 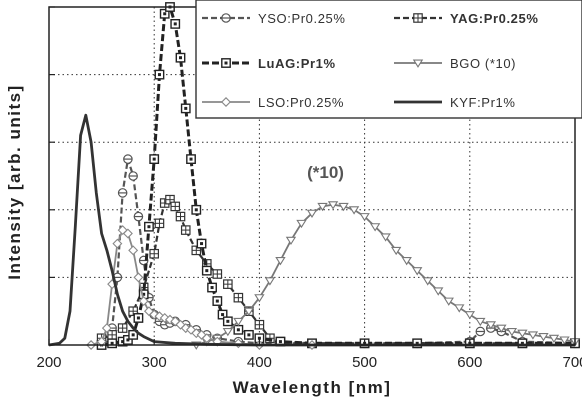 I want to click on x-tick-label: 400, so click(x=259, y=362).